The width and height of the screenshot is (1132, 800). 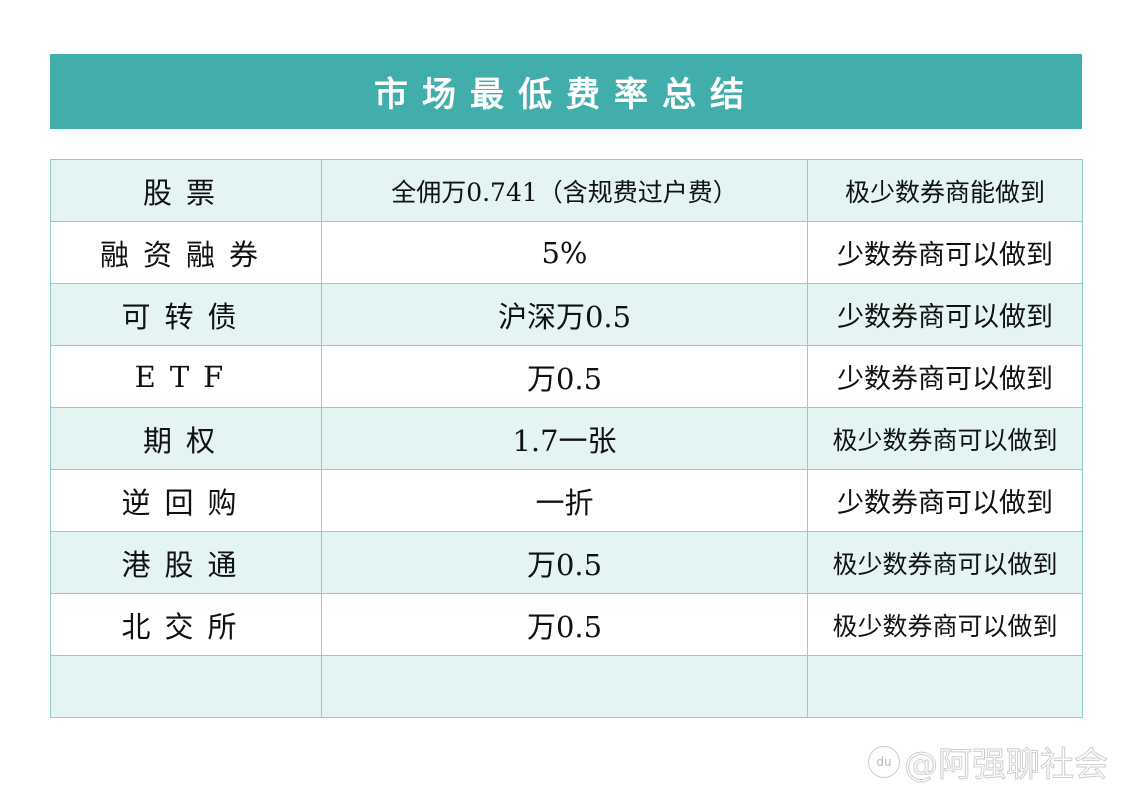 What do you see at coordinates (186, 624) in the screenshot?
I see `market-cell: 北交所` at bounding box center [186, 624].